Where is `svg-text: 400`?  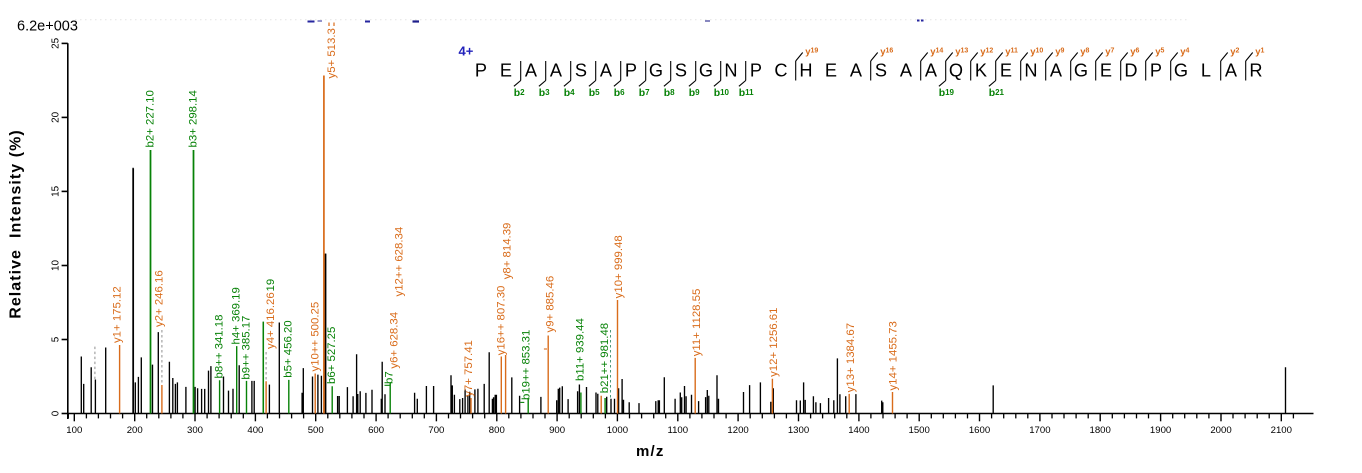 svg-text: 400 is located at coordinates (255, 430).